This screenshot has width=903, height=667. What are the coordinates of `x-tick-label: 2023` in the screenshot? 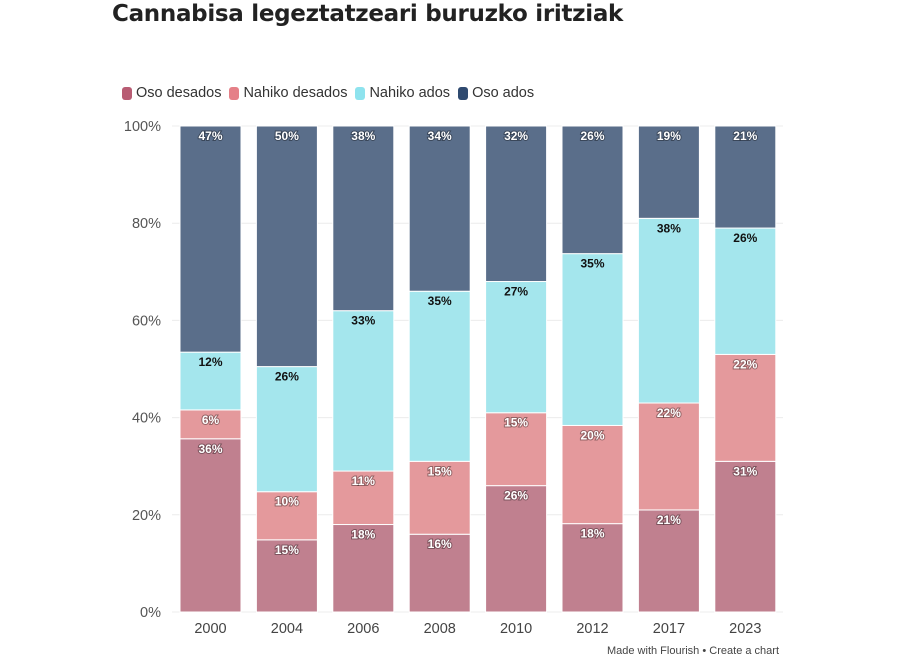 It's located at (745, 629).